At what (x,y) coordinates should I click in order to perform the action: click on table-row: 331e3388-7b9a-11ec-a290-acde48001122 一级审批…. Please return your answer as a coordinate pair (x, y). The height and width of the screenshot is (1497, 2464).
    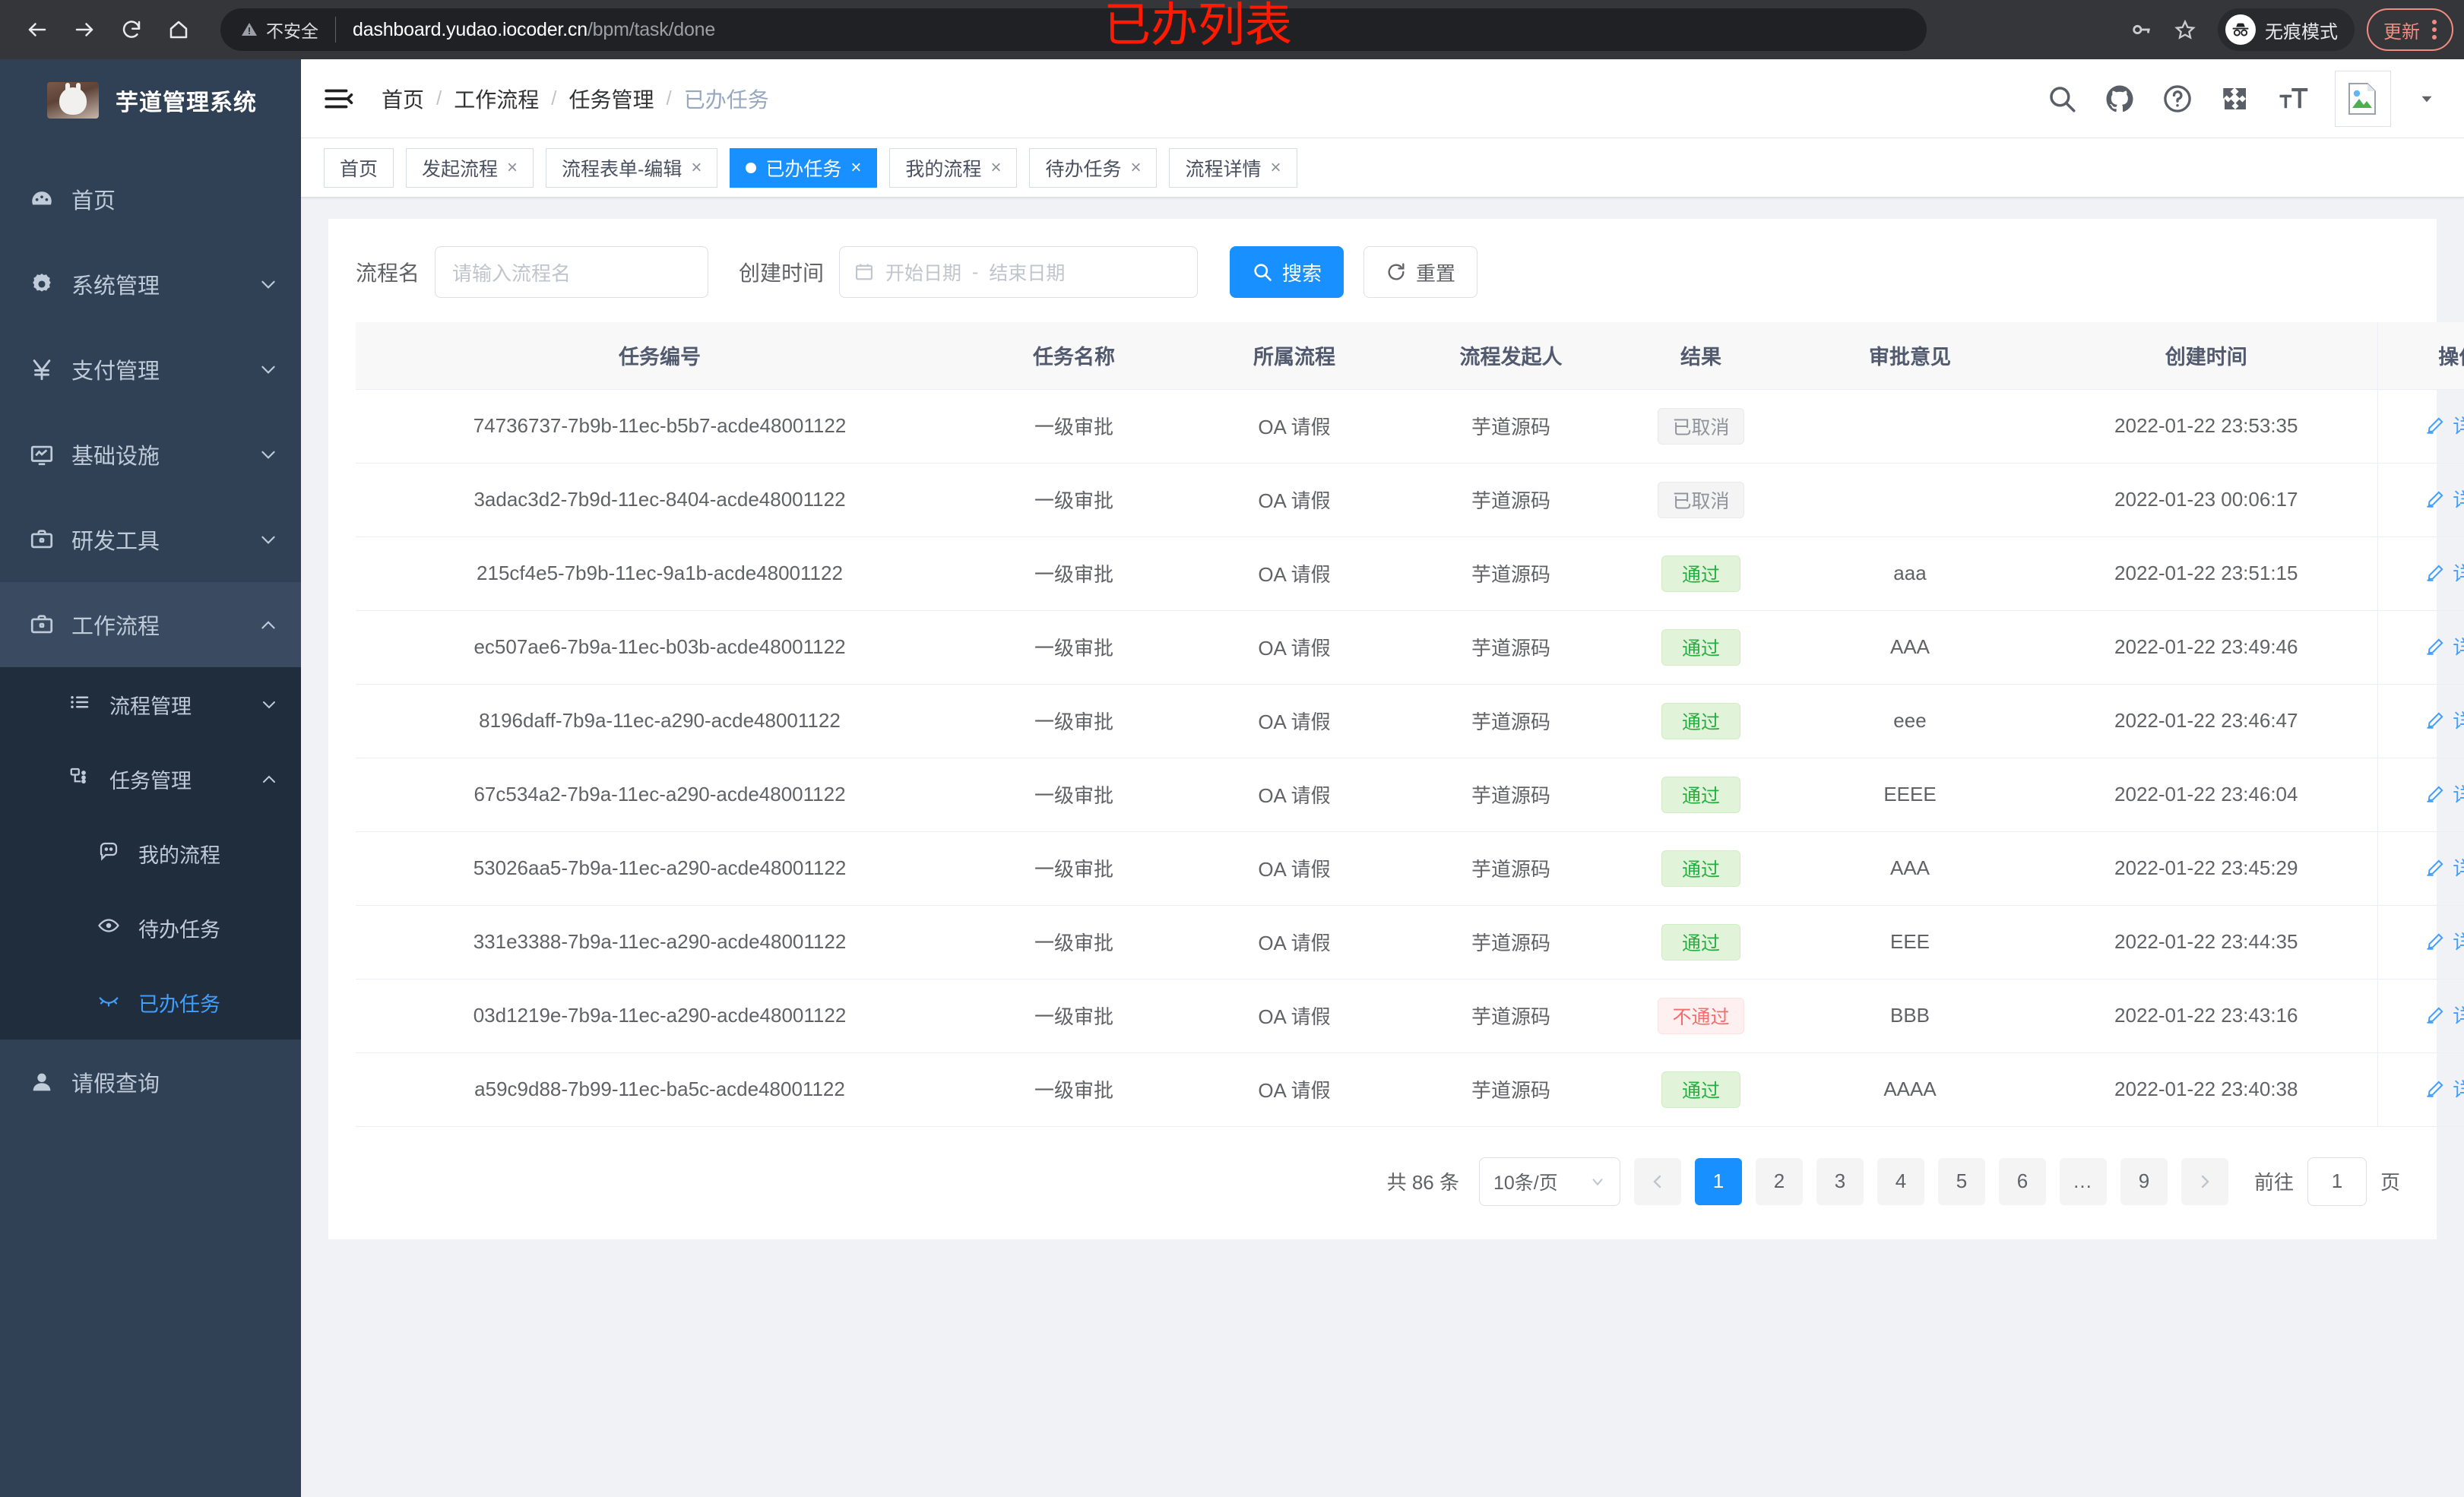
    Looking at the image, I should click on (1410, 942).